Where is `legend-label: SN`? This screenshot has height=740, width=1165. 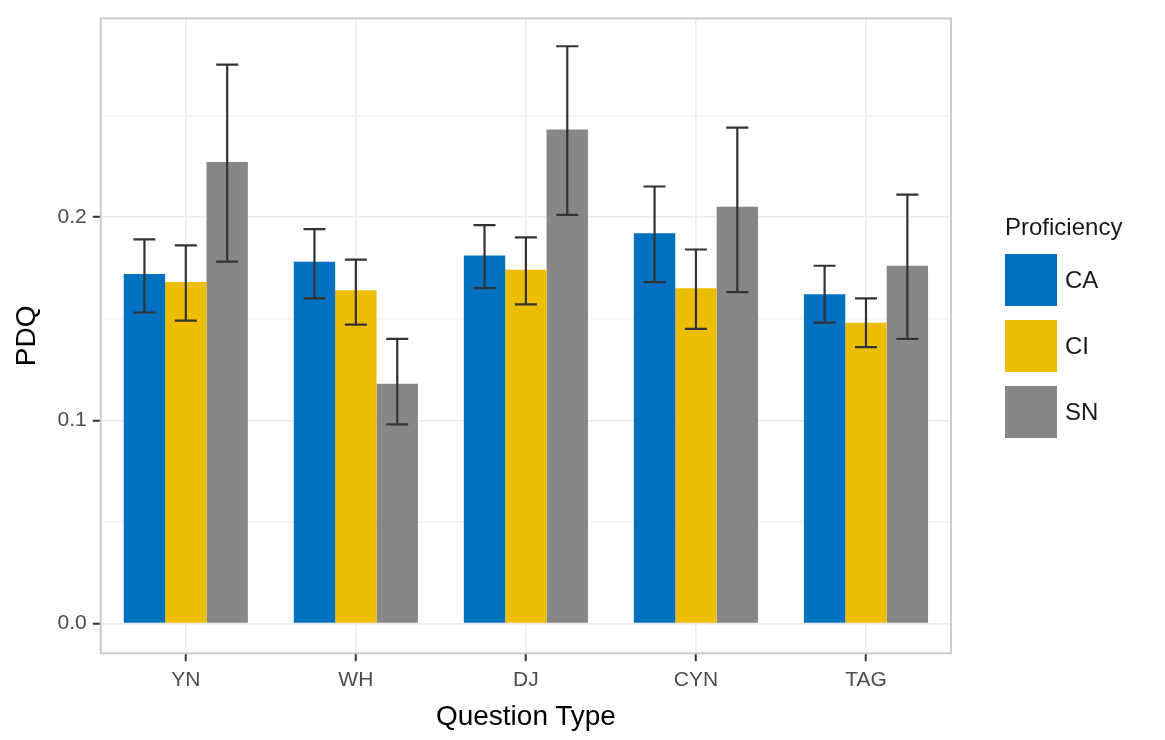 legend-label: SN is located at coordinates (1082, 412).